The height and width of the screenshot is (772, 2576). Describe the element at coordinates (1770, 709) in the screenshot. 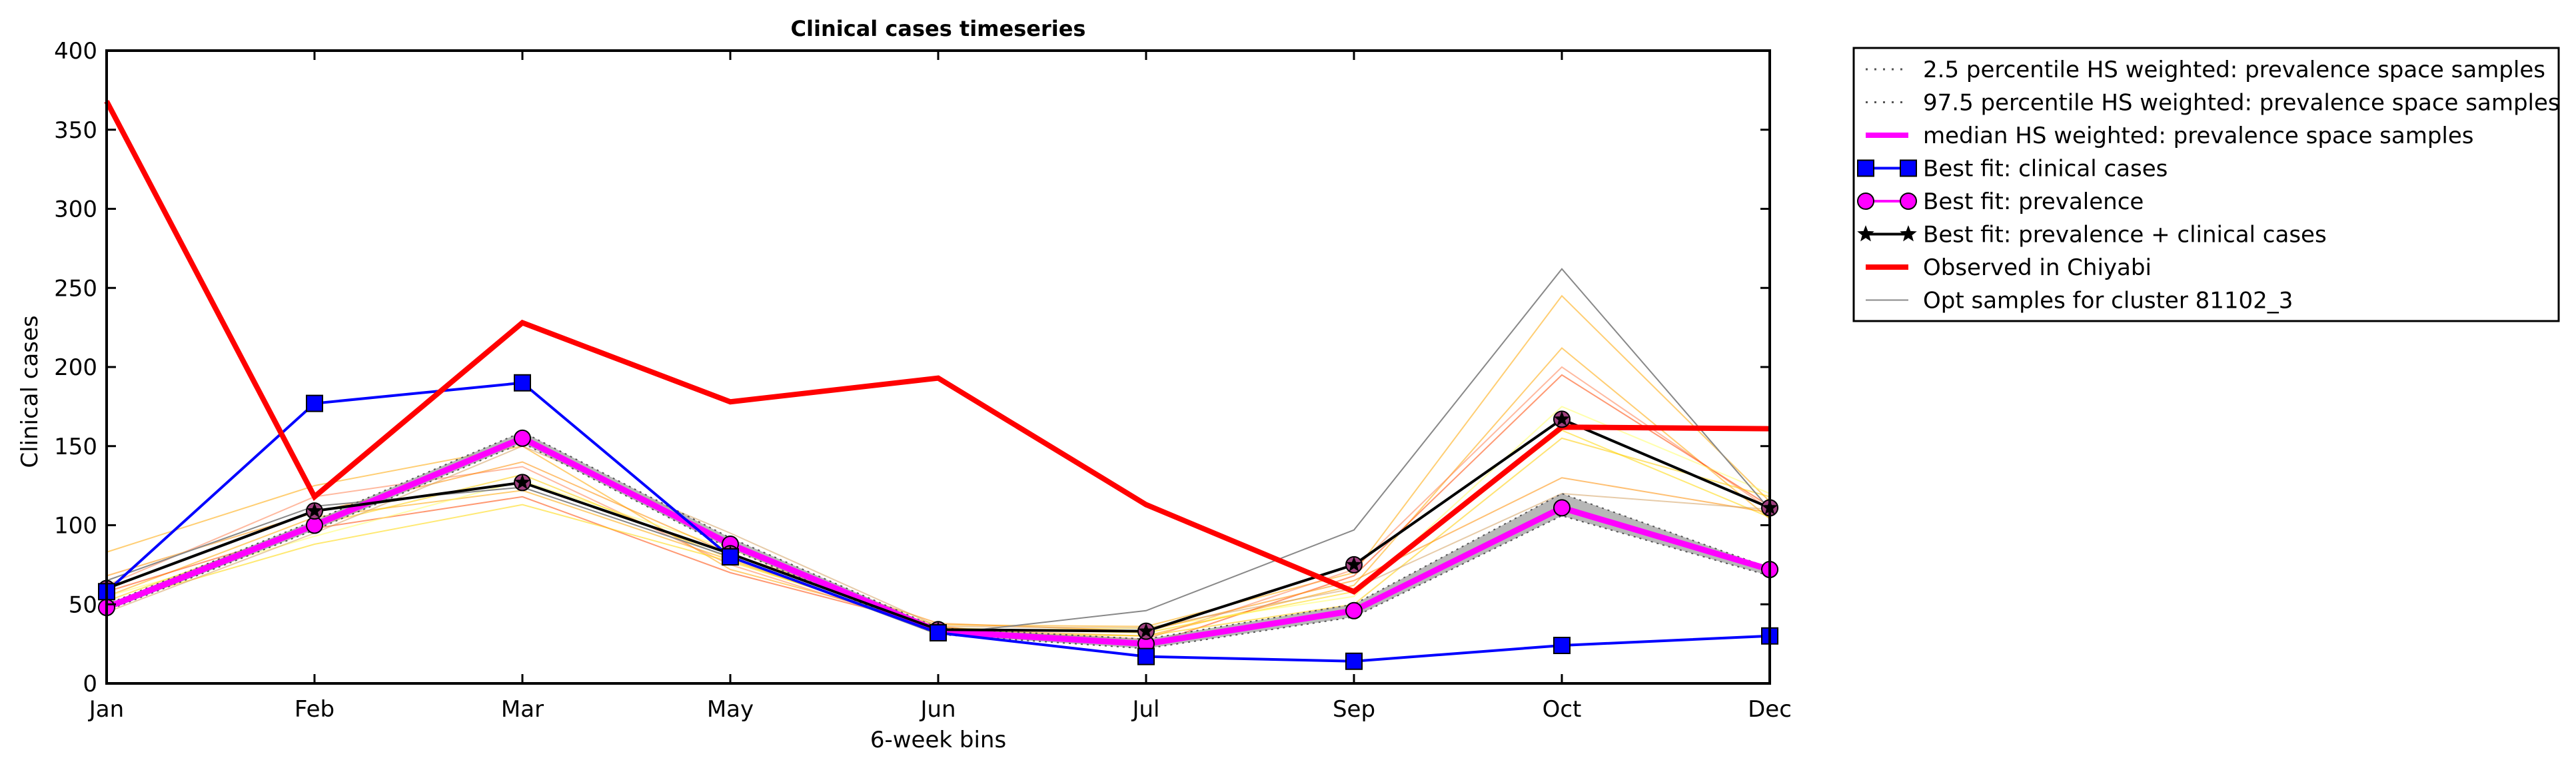

I see `x-tick-label: Dec` at that location.